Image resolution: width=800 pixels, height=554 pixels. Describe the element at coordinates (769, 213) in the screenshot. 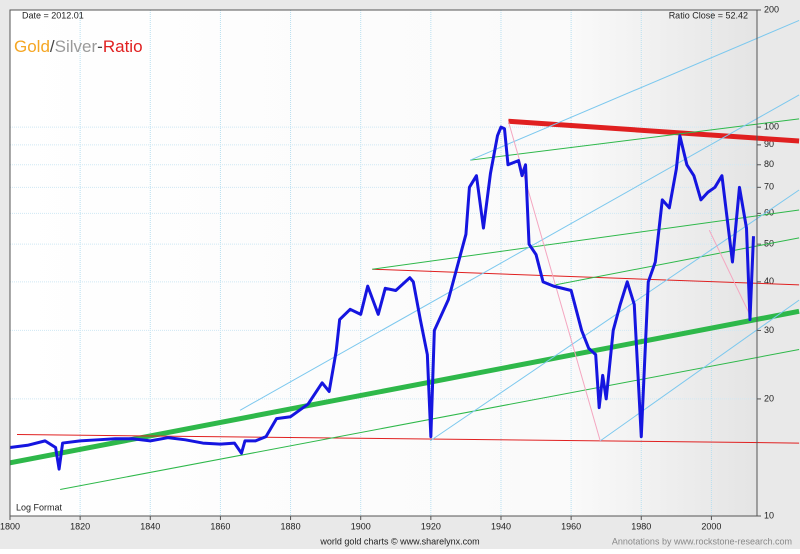

I see `y-tick-label: 60` at that location.